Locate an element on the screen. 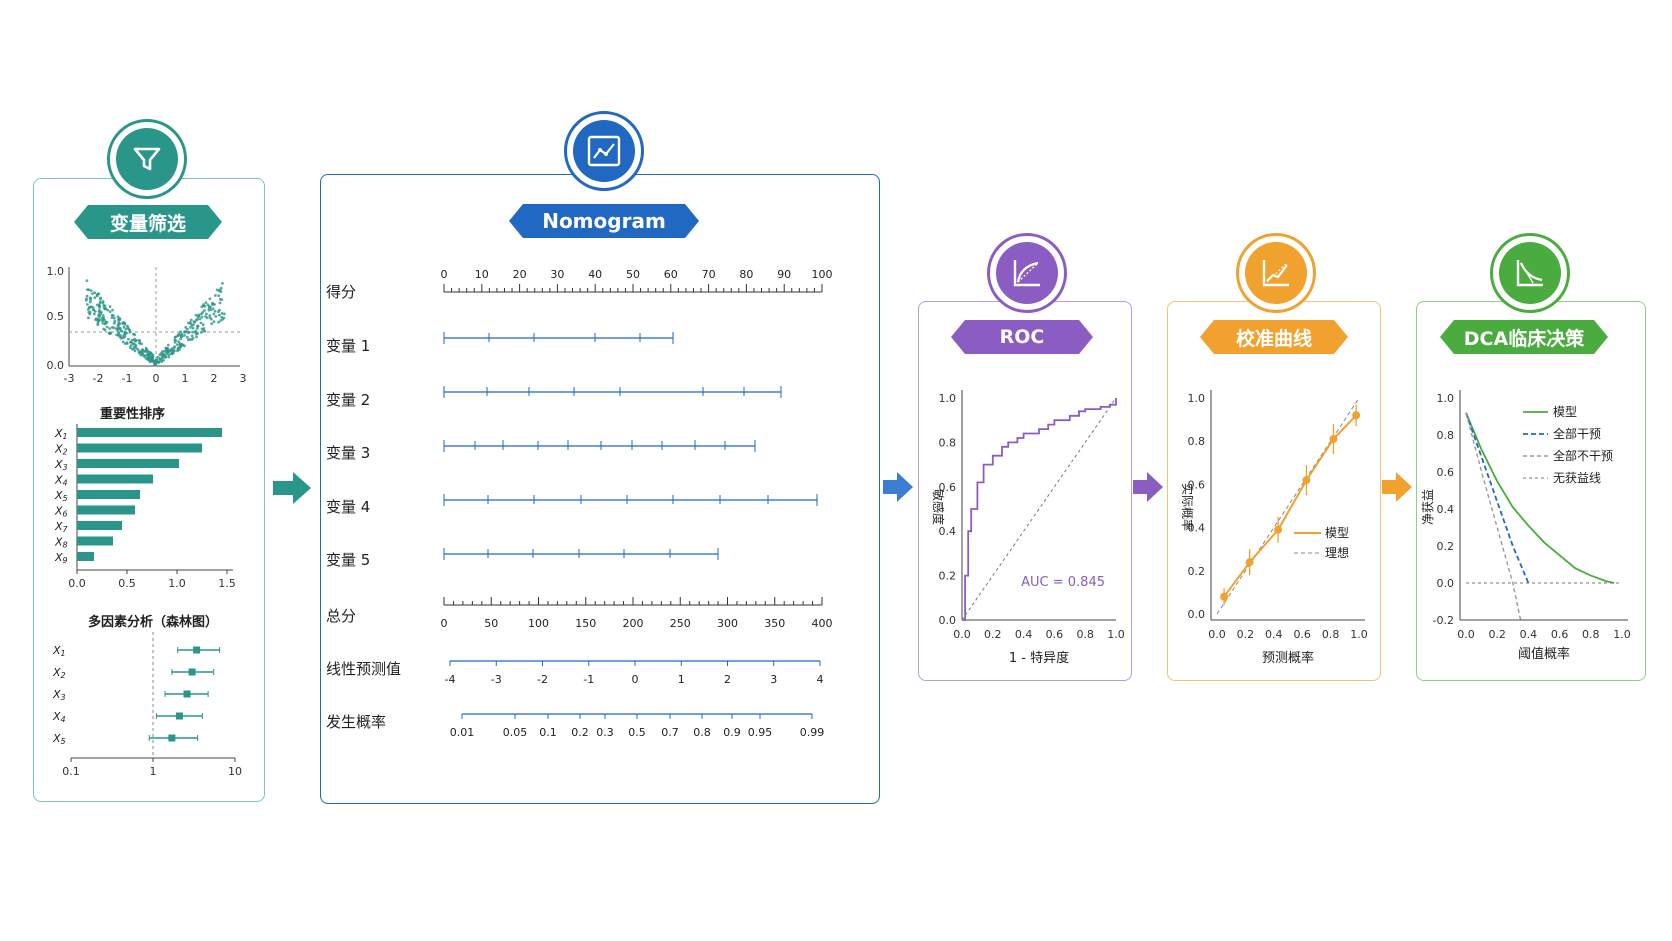 Image resolution: width=1672 pixels, height=941 pixels. dca-ytick: -0.2 is located at coordinates (1443, 620).